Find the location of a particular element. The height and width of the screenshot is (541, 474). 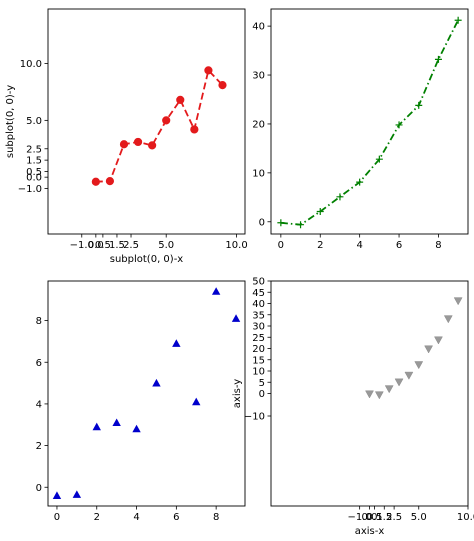

x-tick-label: 1.5 is located at coordinates (117, 245).